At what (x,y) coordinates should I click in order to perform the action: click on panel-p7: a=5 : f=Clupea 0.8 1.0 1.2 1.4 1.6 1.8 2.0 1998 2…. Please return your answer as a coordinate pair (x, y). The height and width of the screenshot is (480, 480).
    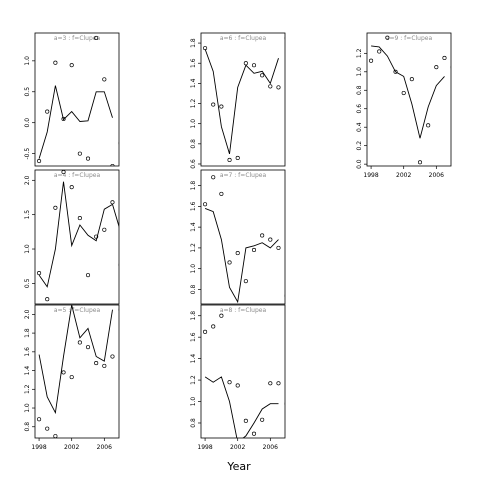
    Looking at the image, I should click on (72, 377).